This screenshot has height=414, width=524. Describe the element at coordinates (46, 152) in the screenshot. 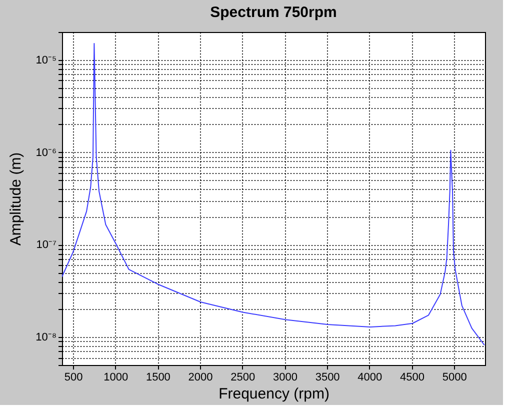

I see `y-tick-label: 10⁻⁶` at that location.